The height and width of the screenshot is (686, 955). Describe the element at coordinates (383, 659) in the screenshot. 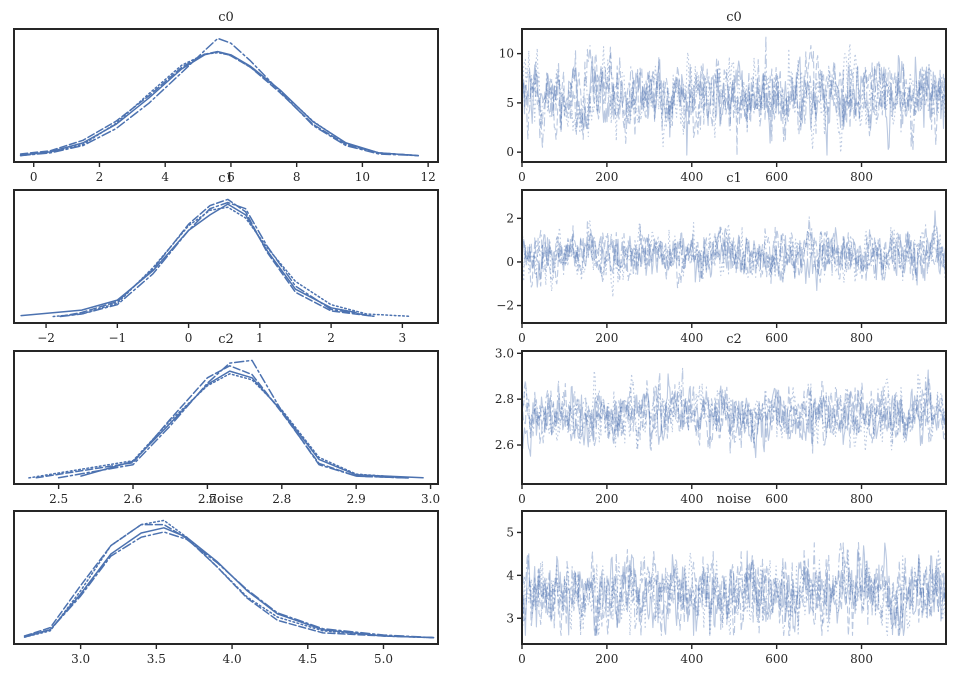

I see `x-tick-label: 5.0` at that location.